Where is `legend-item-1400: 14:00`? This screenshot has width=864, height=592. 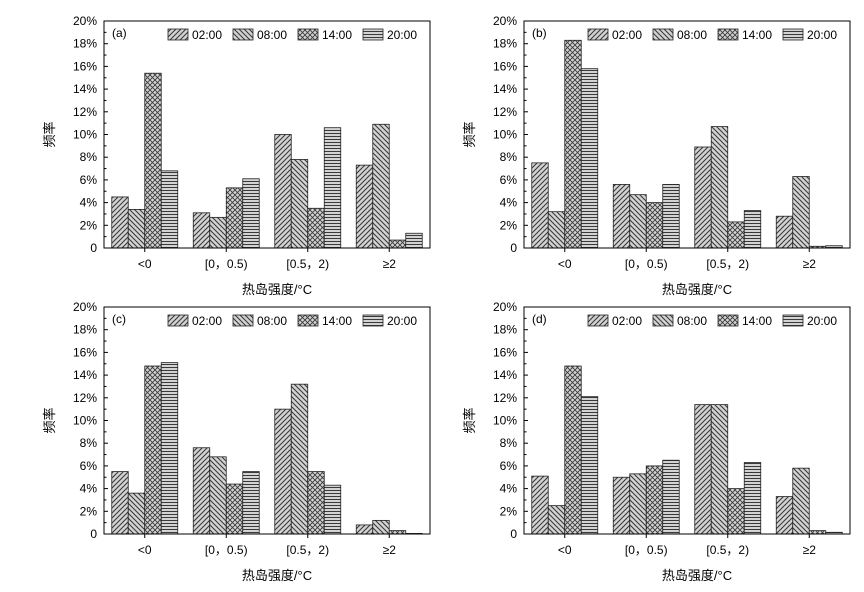
legend-item-1400: 14:00 is located at coordinates (324, 35).